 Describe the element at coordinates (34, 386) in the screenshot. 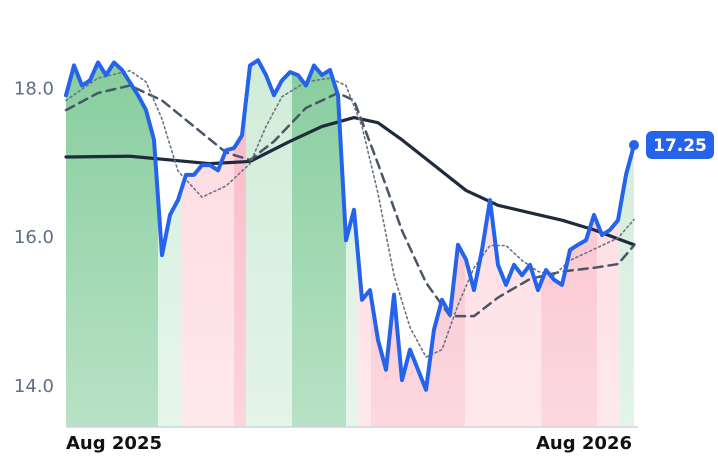

I see `y-tick-label: 14.0` at that location.